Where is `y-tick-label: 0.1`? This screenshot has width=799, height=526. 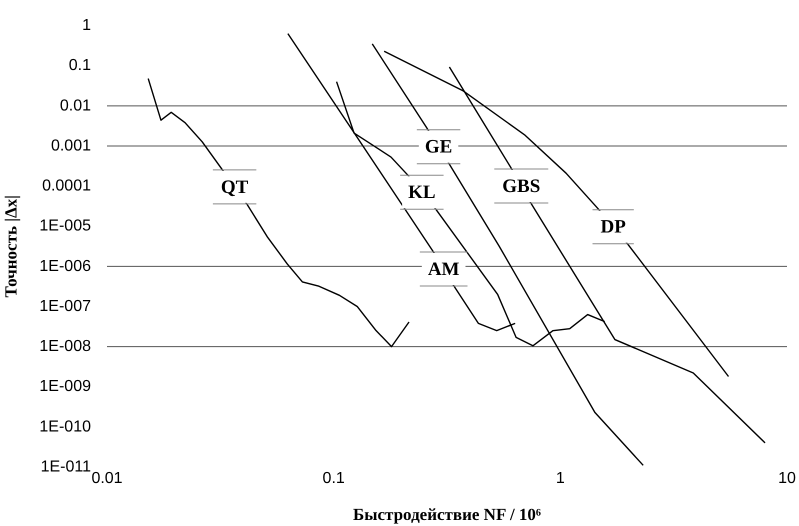 y-tick-label: 0.1 is located at coordinates (80, 65).